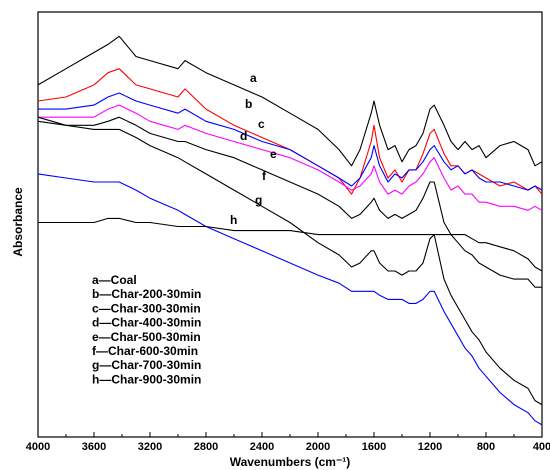  Describe the element at coordinates (264, 176) in the screenshot. I see `series-label-f: f` at that location.